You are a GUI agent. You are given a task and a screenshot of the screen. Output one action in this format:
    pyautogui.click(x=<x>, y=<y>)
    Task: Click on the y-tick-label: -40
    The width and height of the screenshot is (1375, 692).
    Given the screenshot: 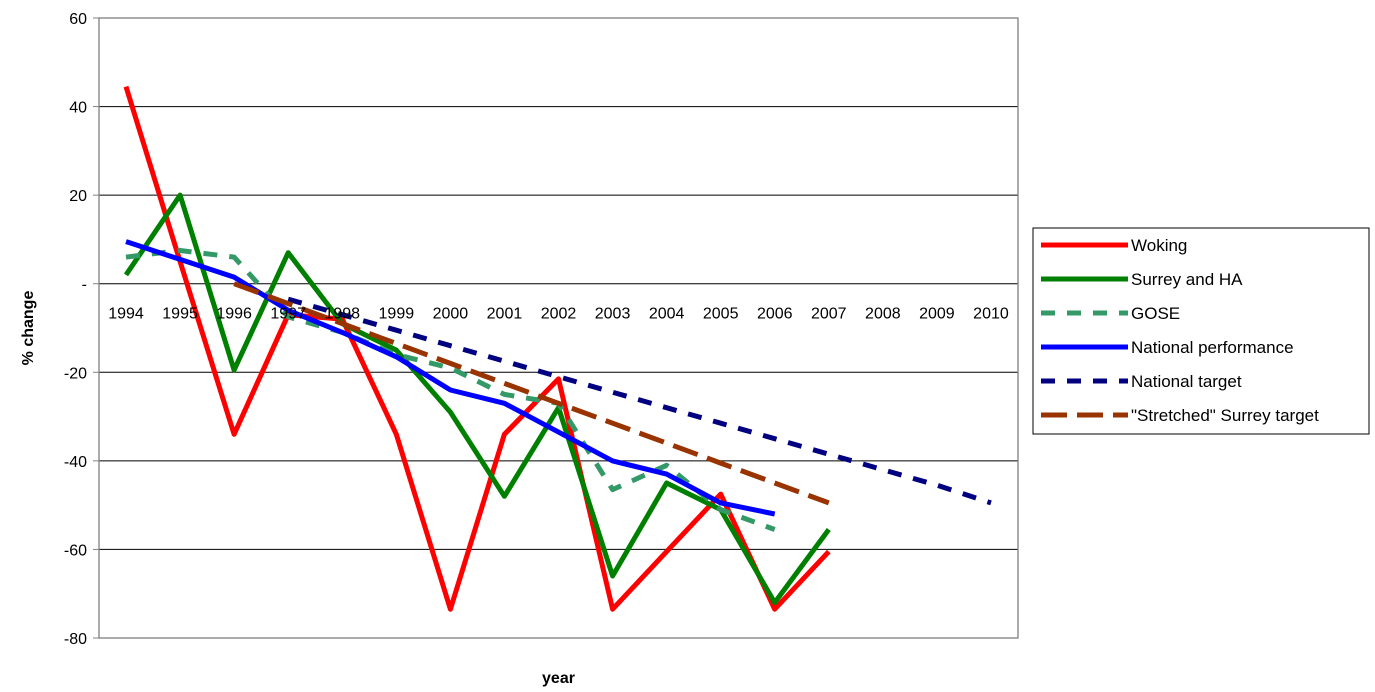 What is the action you would take?
    pyautogui.click(x=75, y=462)
    